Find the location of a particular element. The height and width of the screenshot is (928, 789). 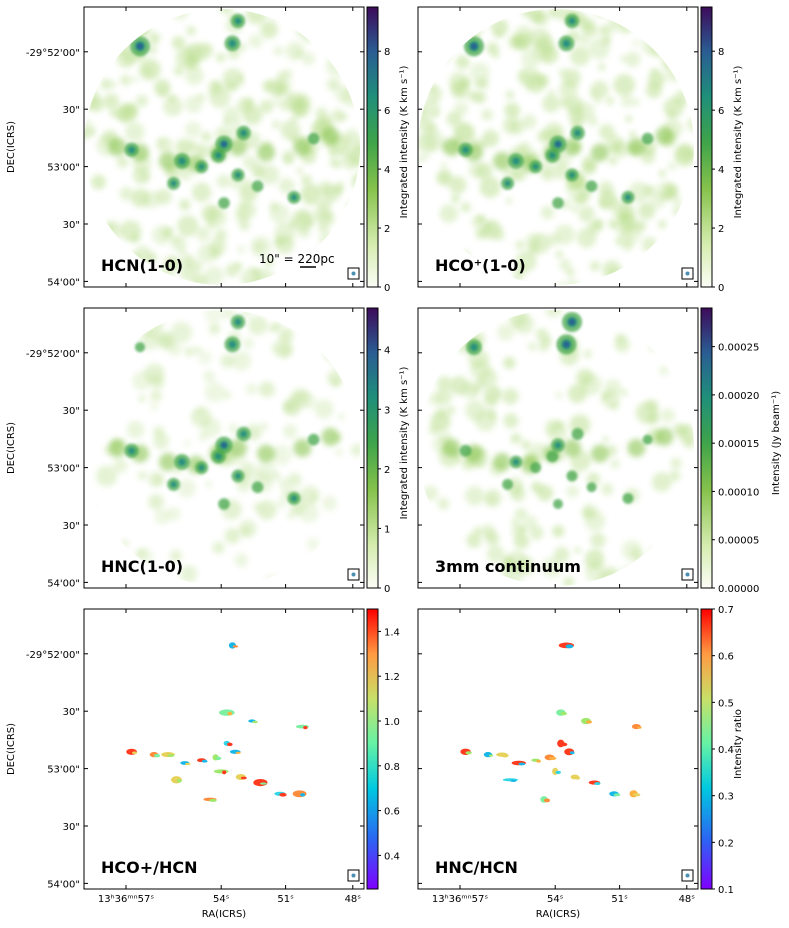

colorbar-label: Intensity (Jy beam⁻¹) is located at coordinates (776, 443).